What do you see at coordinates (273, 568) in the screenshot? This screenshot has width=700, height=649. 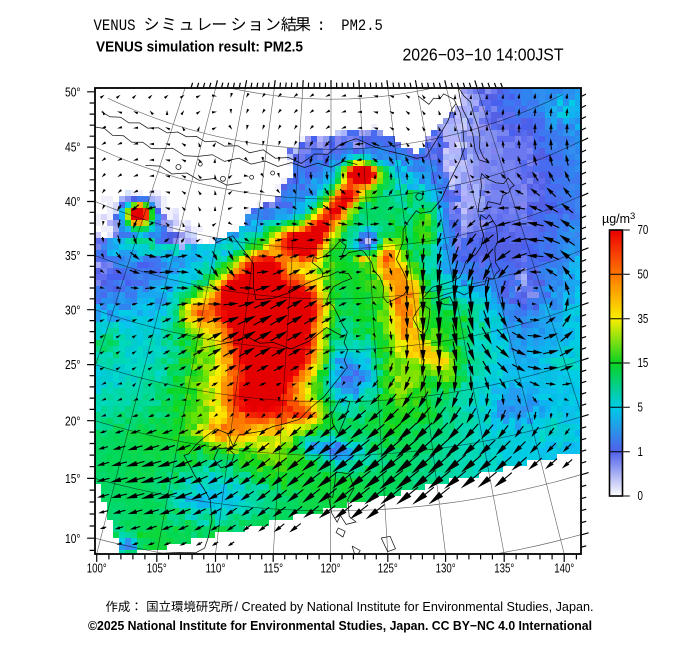 I see `svg-text: 115°` at bounding box center [273, 568].